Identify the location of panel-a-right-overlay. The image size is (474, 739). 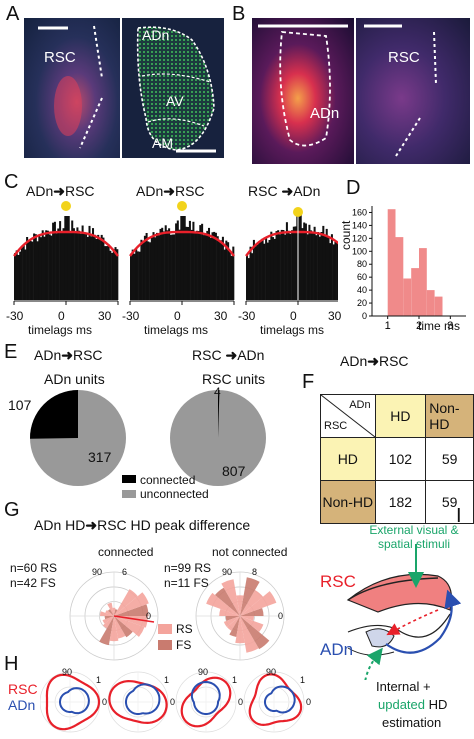
(176, 89).